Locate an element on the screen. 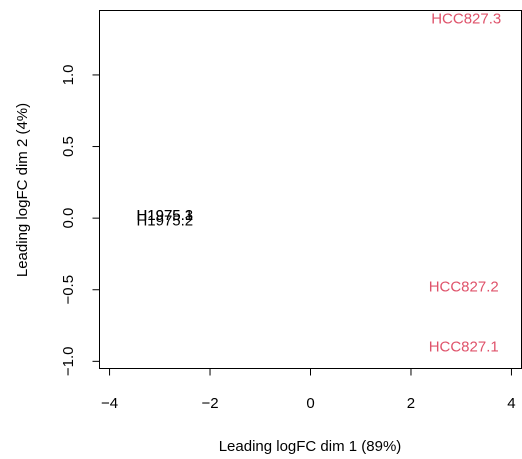 The height and width of the screenshot is (459, 522). point-label: HCC827.1 is located at coordinates (464, 347).